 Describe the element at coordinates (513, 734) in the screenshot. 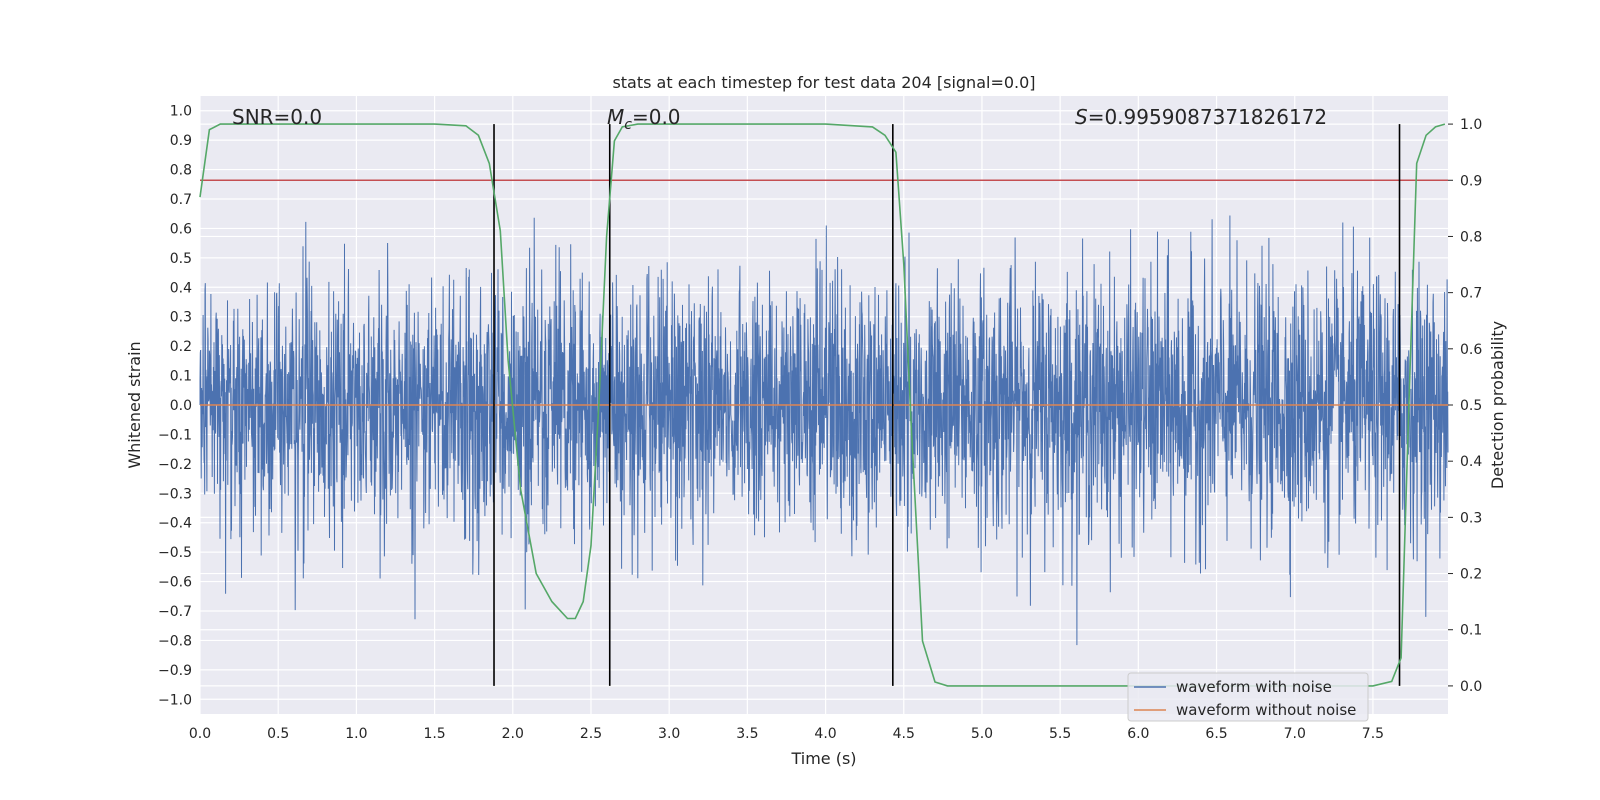

I see `x-tick-label: 2.0` at that location.